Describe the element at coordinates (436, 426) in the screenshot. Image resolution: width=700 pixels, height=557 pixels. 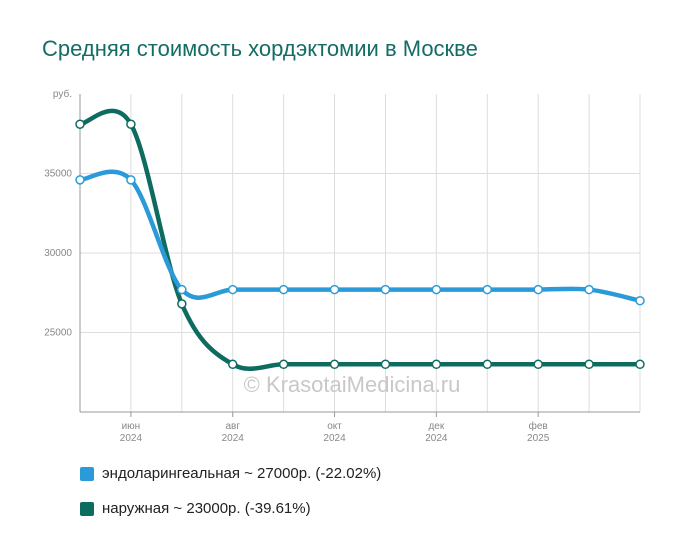
I see `x-tick-label-month: дек` at that location.